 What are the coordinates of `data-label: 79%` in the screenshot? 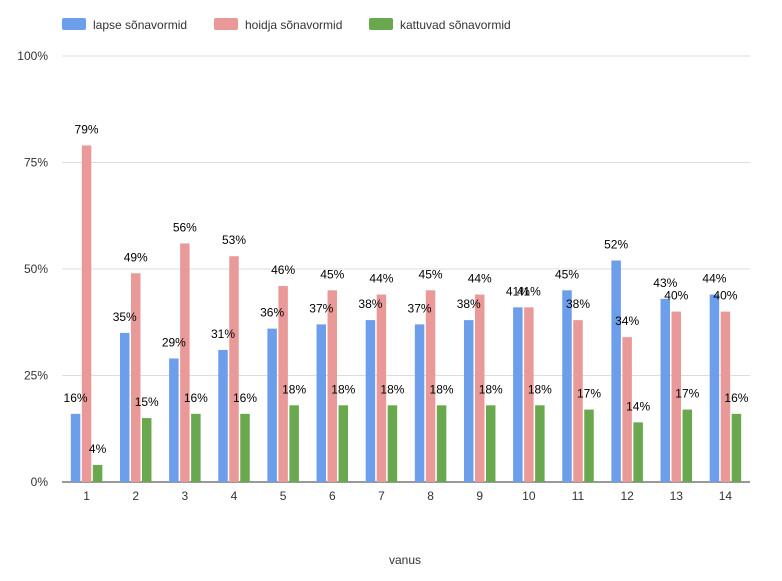 It's located at (87, 129).